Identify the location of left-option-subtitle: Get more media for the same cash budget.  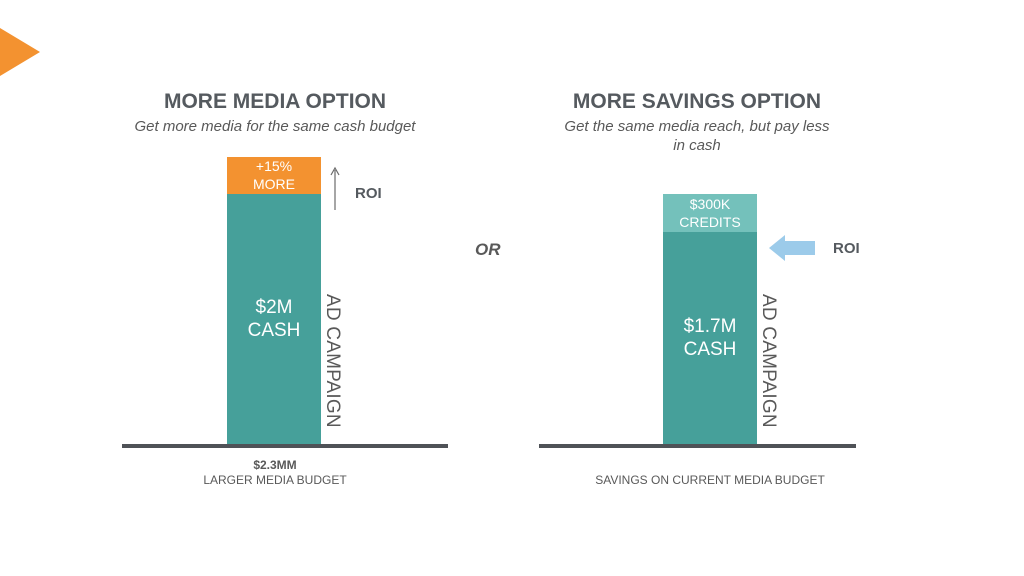
(275, 126).